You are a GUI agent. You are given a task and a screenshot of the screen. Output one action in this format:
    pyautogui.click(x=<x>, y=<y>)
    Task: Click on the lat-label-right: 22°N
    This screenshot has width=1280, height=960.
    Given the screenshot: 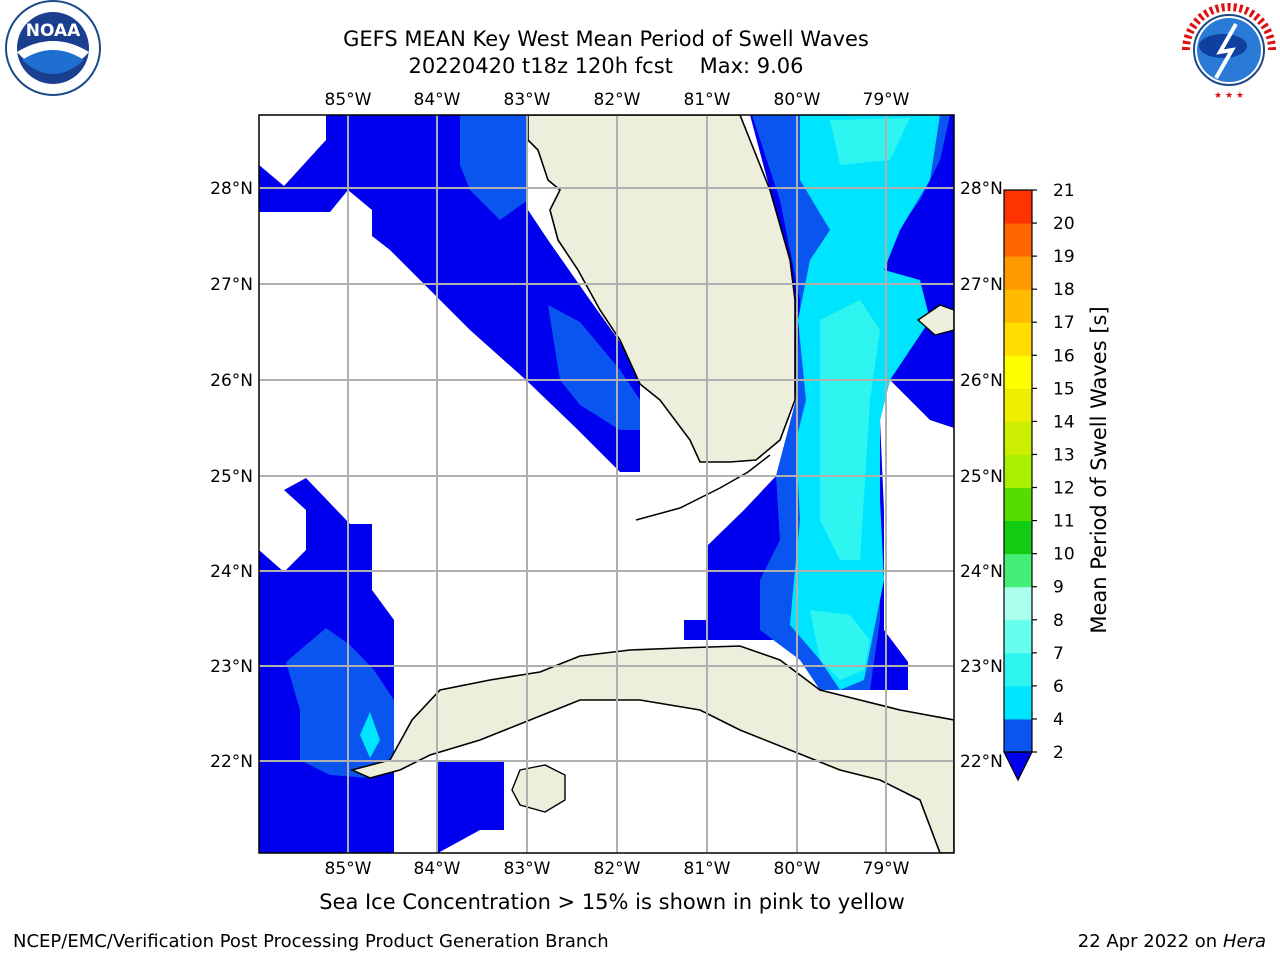 What is the action you would take?
    pyautogui.click(x=981, y=762)
    